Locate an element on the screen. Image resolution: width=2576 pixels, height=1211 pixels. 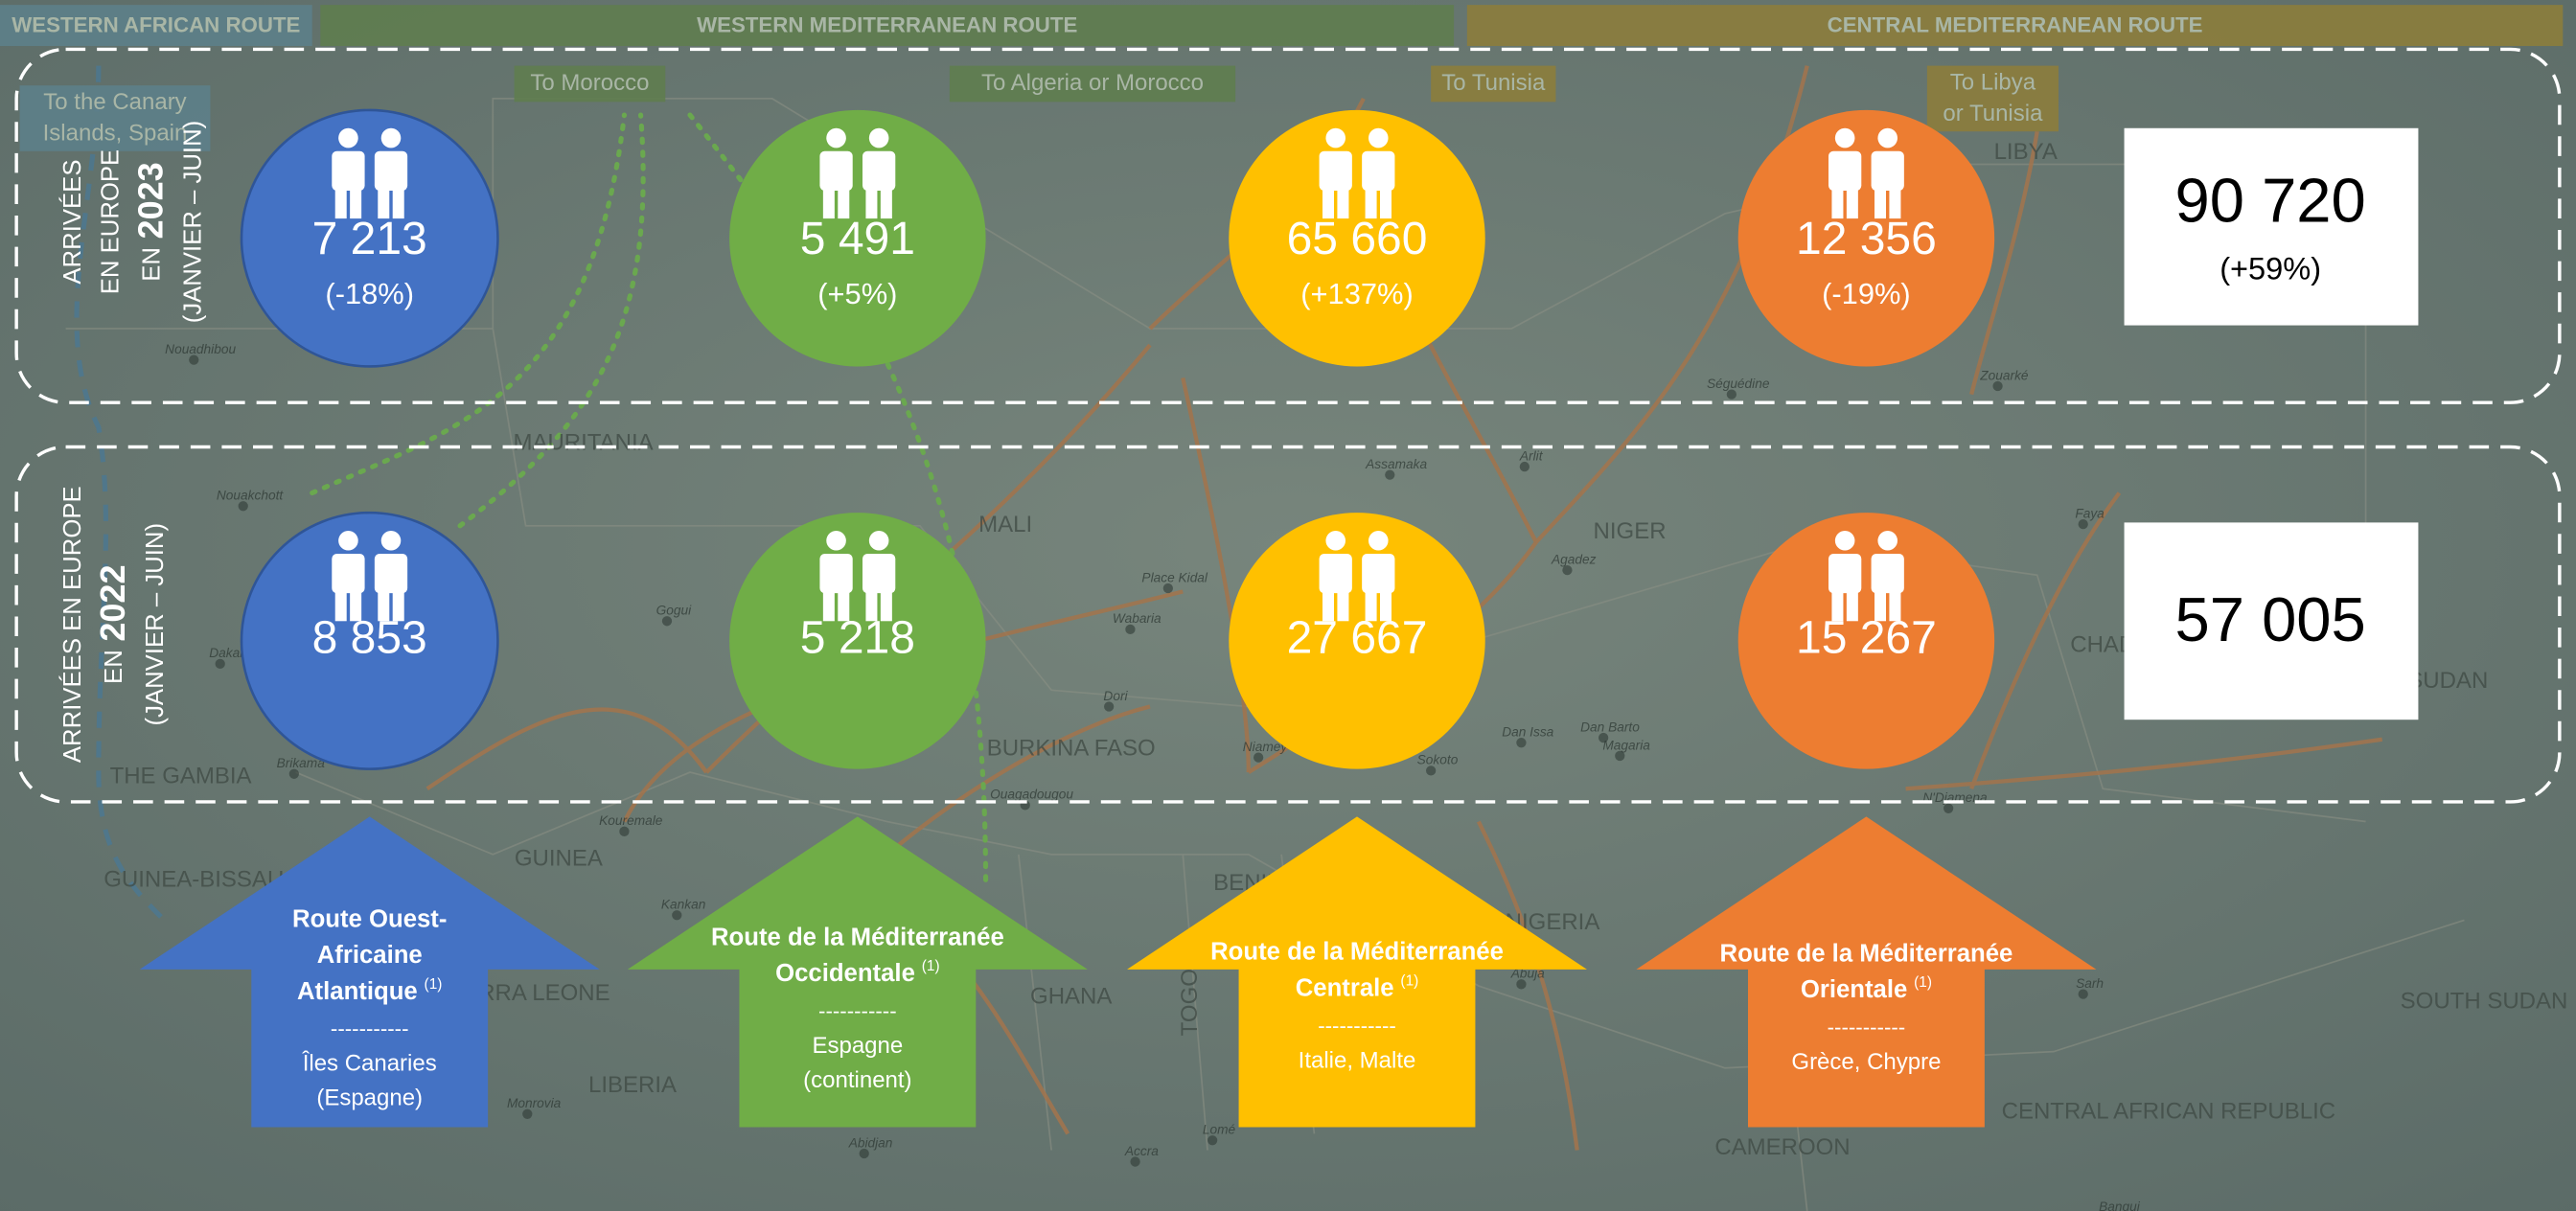
route-title: Orientale (1) is located at coordinates (1866, 988).